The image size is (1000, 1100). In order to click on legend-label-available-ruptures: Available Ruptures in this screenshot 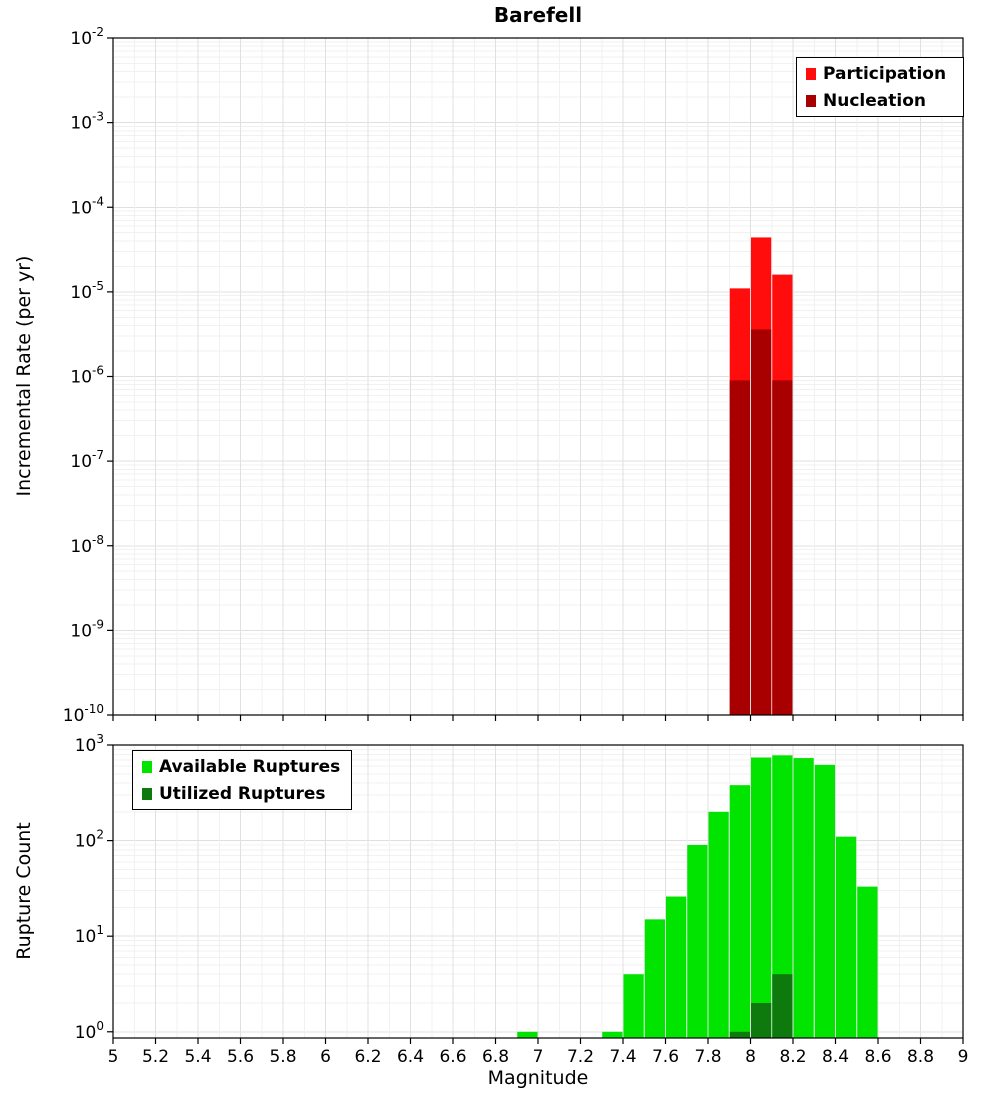, I will do `click(250, 766)`.